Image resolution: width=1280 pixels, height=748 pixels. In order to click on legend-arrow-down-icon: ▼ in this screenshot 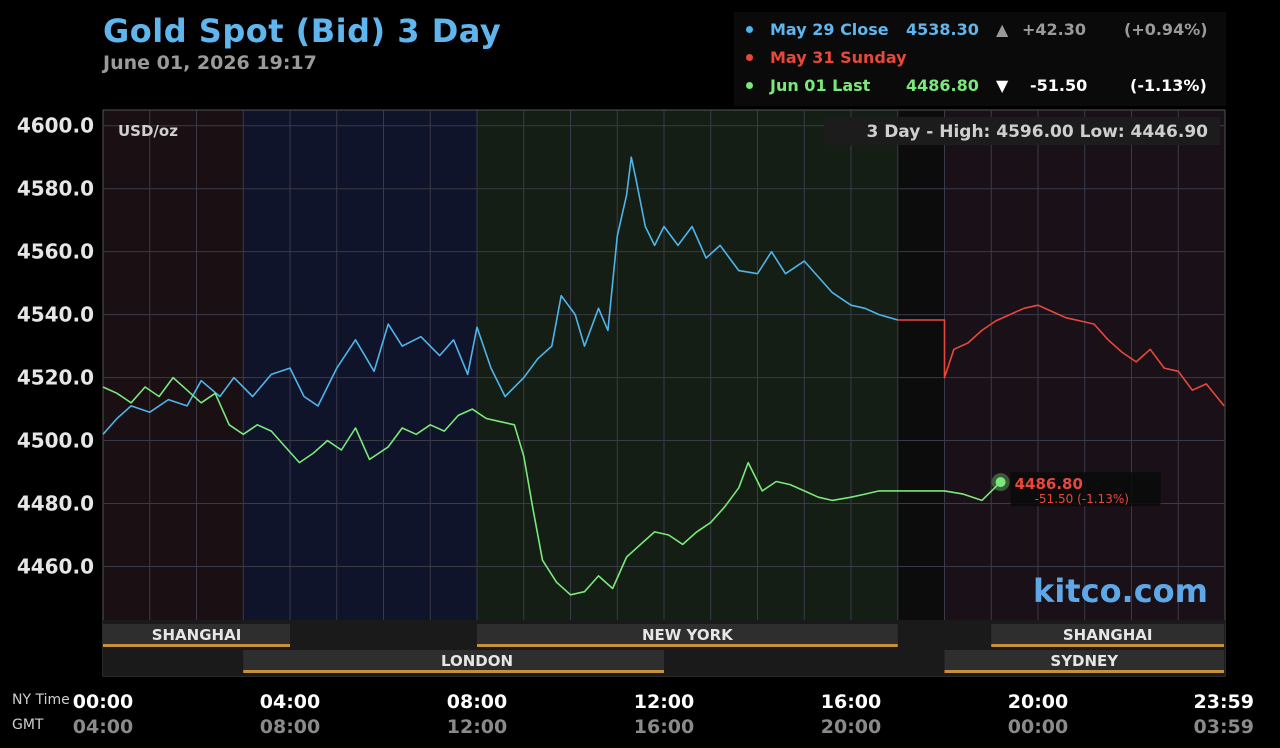, I will do `click(1002, 85)`.